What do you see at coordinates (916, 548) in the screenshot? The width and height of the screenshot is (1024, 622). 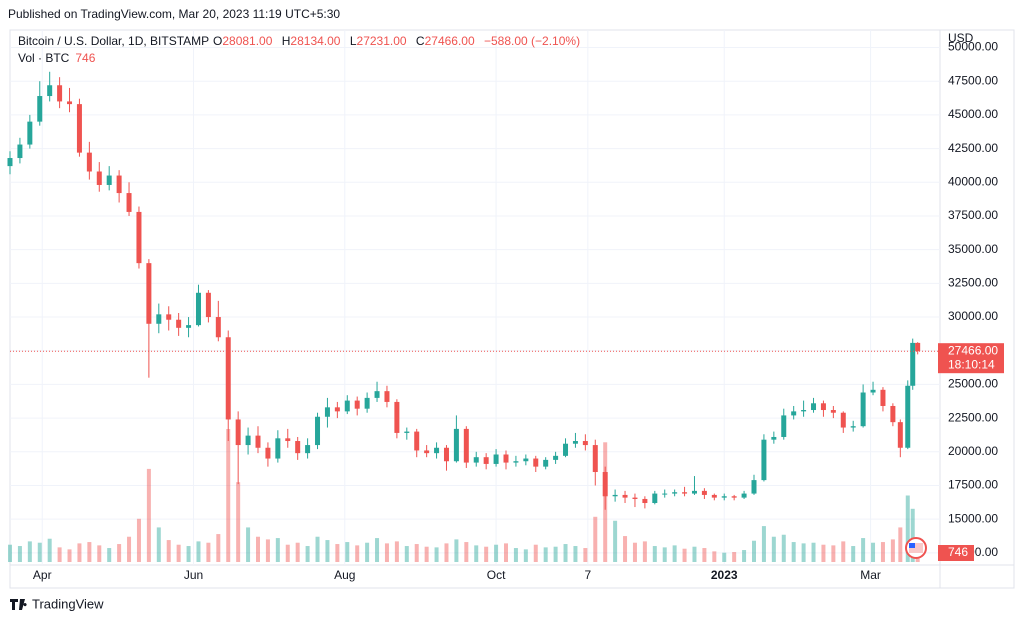 I see `flag-icon` at bounding box center [916, 548].